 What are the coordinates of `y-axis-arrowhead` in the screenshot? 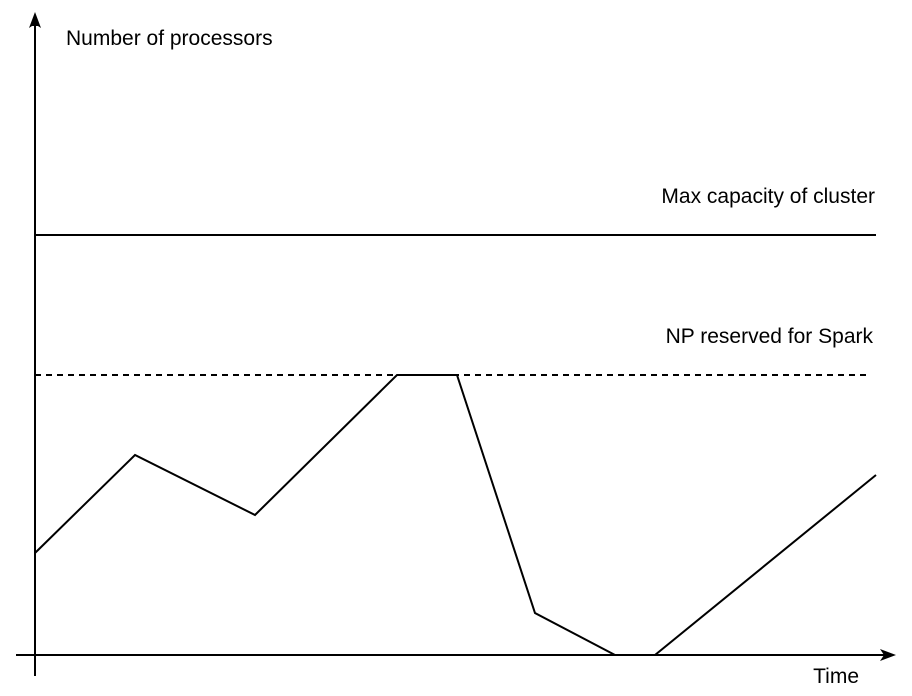 It's located at (35, 20).